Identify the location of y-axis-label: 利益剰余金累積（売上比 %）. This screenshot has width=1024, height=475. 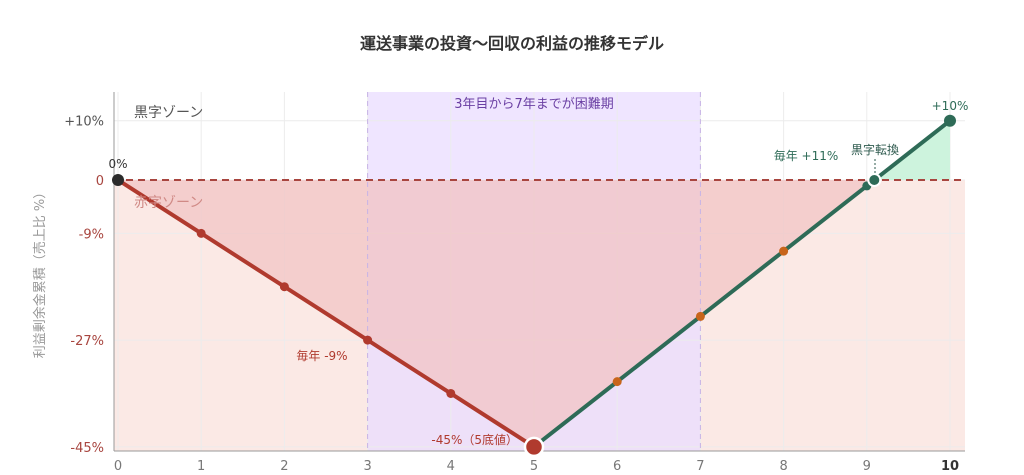
(40, 272).